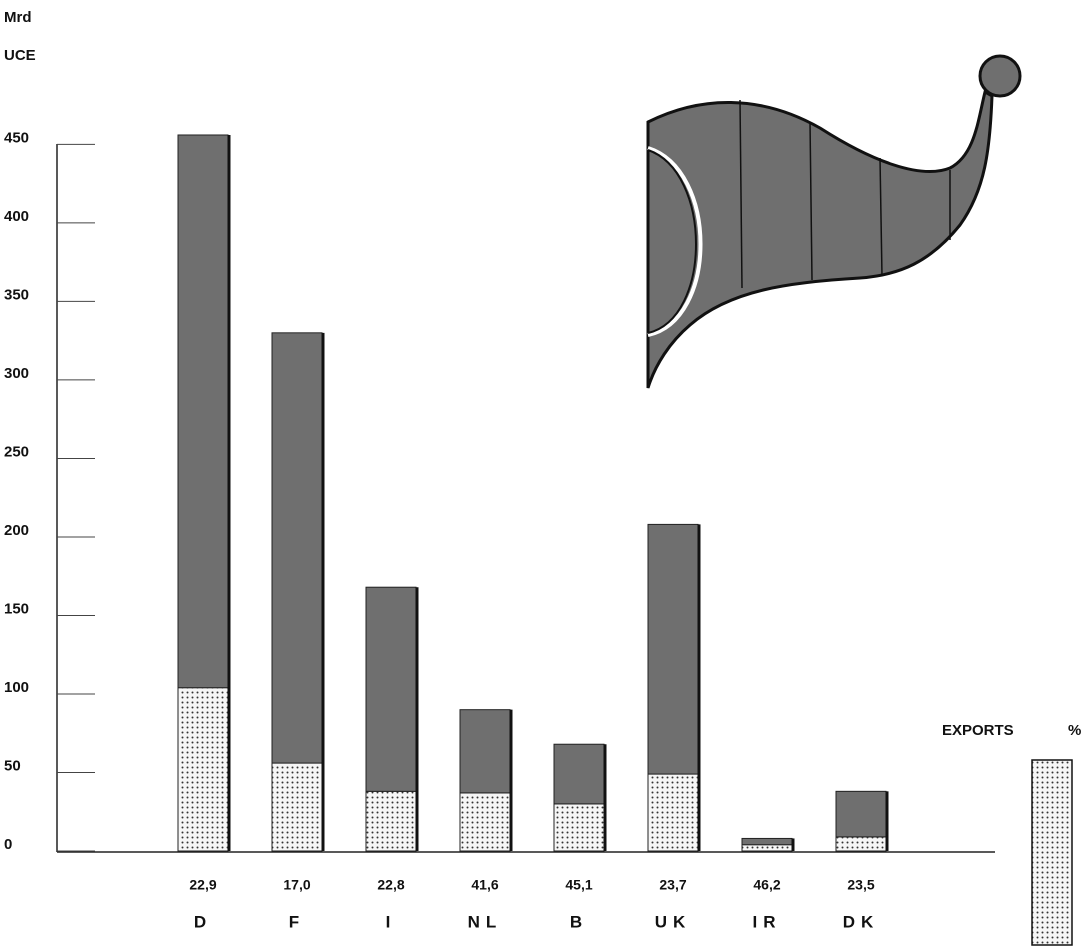 The width and height of the screenshot is (1092, 951). Describe the element at coordinates (8, 844) in the screenshot. I see `y-tick-label: 0` at that location.